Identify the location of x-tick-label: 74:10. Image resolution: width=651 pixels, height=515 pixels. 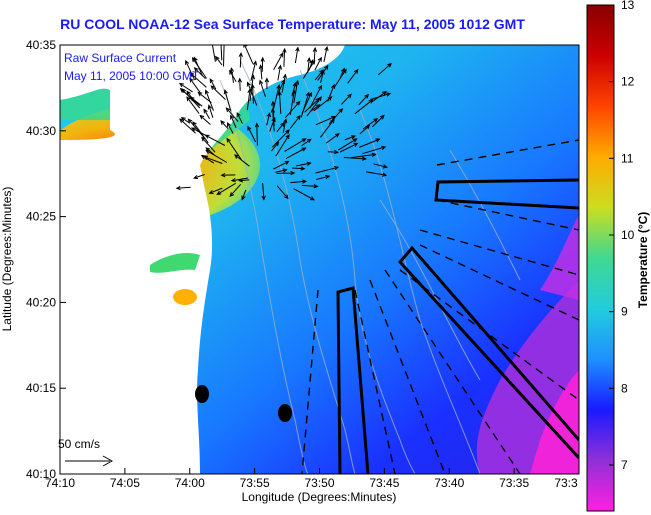
(60, 483).